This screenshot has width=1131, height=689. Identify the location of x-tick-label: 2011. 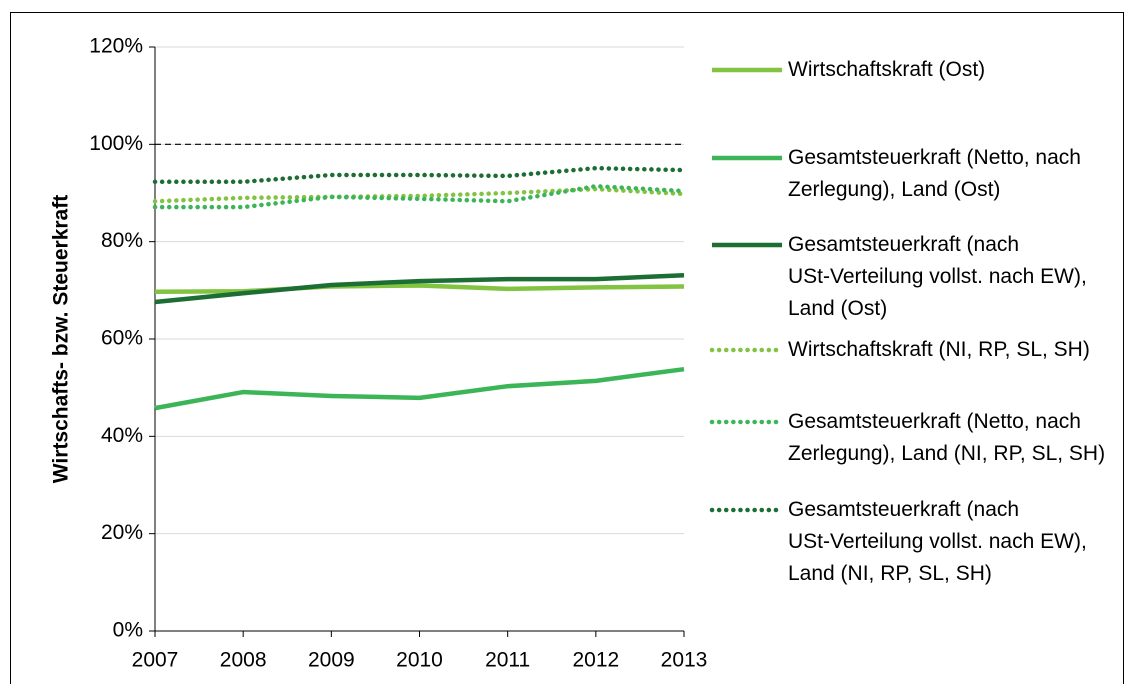
(507, 660).